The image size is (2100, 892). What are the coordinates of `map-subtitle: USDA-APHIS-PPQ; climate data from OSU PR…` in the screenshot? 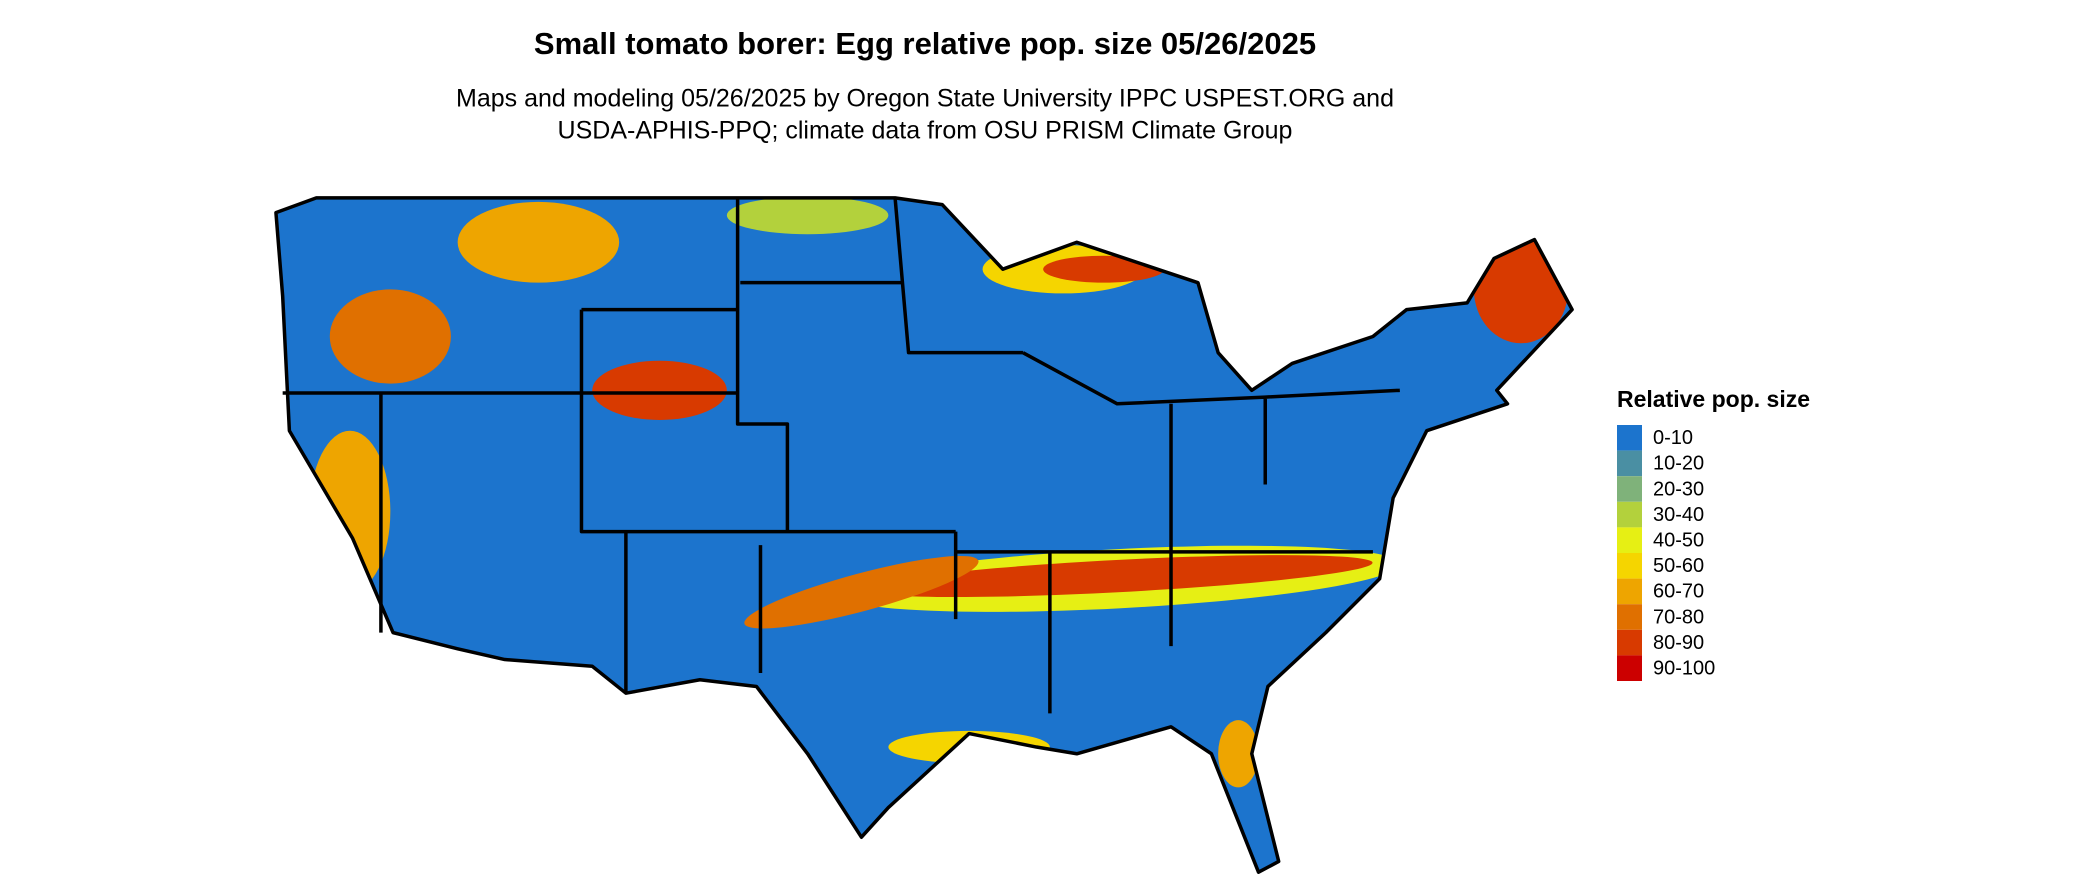 It's located at (925, 131).